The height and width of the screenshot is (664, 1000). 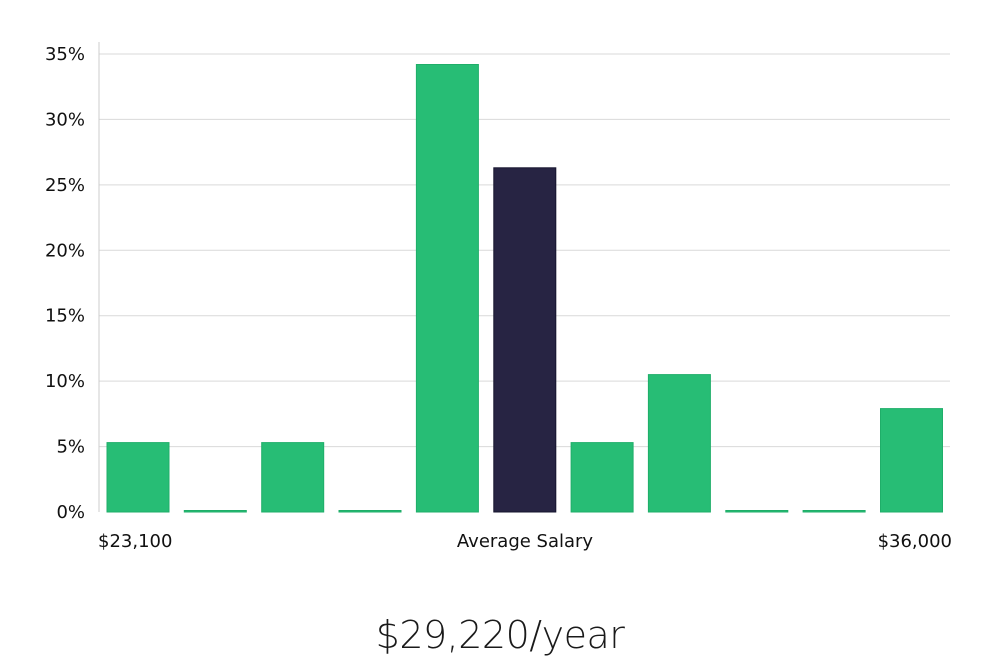 I want to click on y-tick-label: 15%, so click(x=65, y=316).